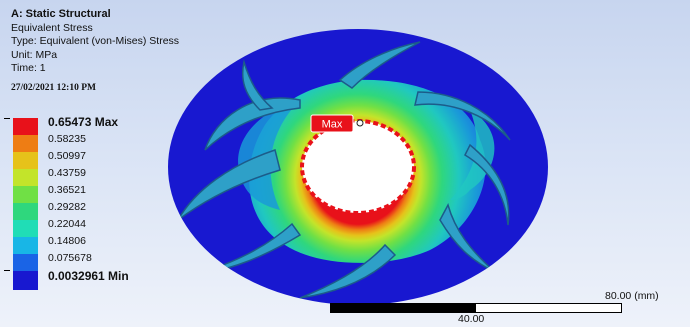 This screenshot has height=327, width=690. I want to click on legend-label: 0.43759, so click(67, 173).